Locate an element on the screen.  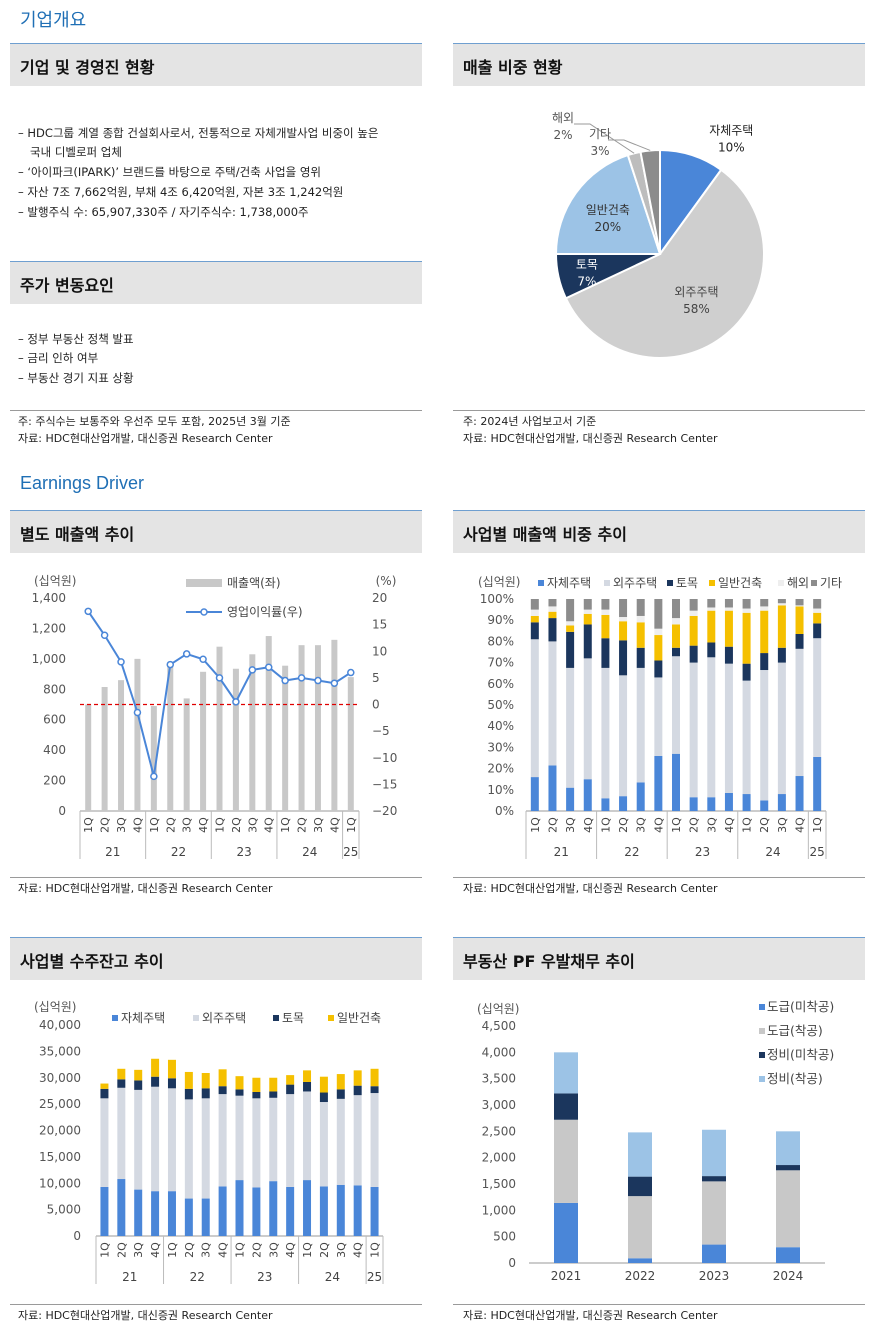
y-tick-label: 0 is located at coordinates (77, 1236).